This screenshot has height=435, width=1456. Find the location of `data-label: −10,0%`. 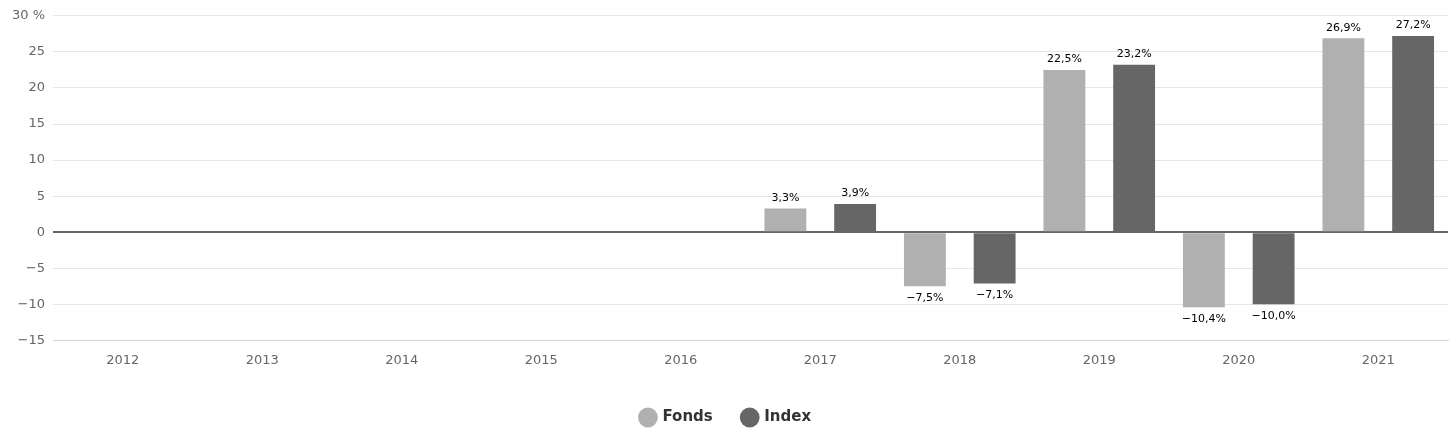

data-label: −10,0% is located at coordinates (1273, 315).